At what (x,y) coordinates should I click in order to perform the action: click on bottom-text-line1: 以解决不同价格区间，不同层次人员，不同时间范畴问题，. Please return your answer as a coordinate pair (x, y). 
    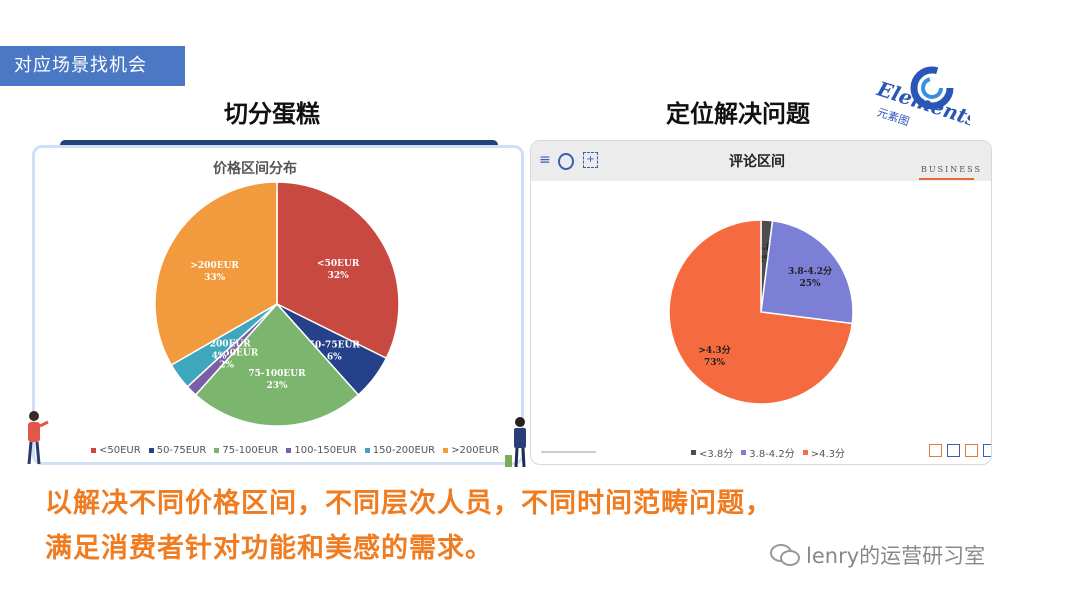
    Looking at the image, I should click on (409, 503).